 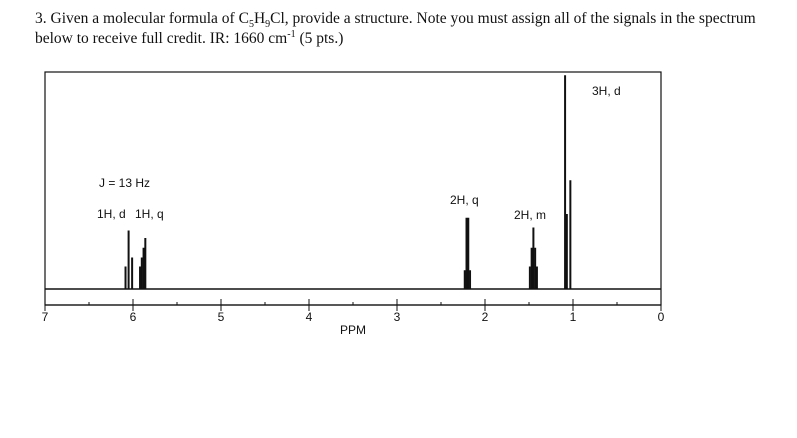 What do you see at coordinates (45, 317) in the screenshot?
I see `tick-label-7: 7` at bounding box center [45, 317].